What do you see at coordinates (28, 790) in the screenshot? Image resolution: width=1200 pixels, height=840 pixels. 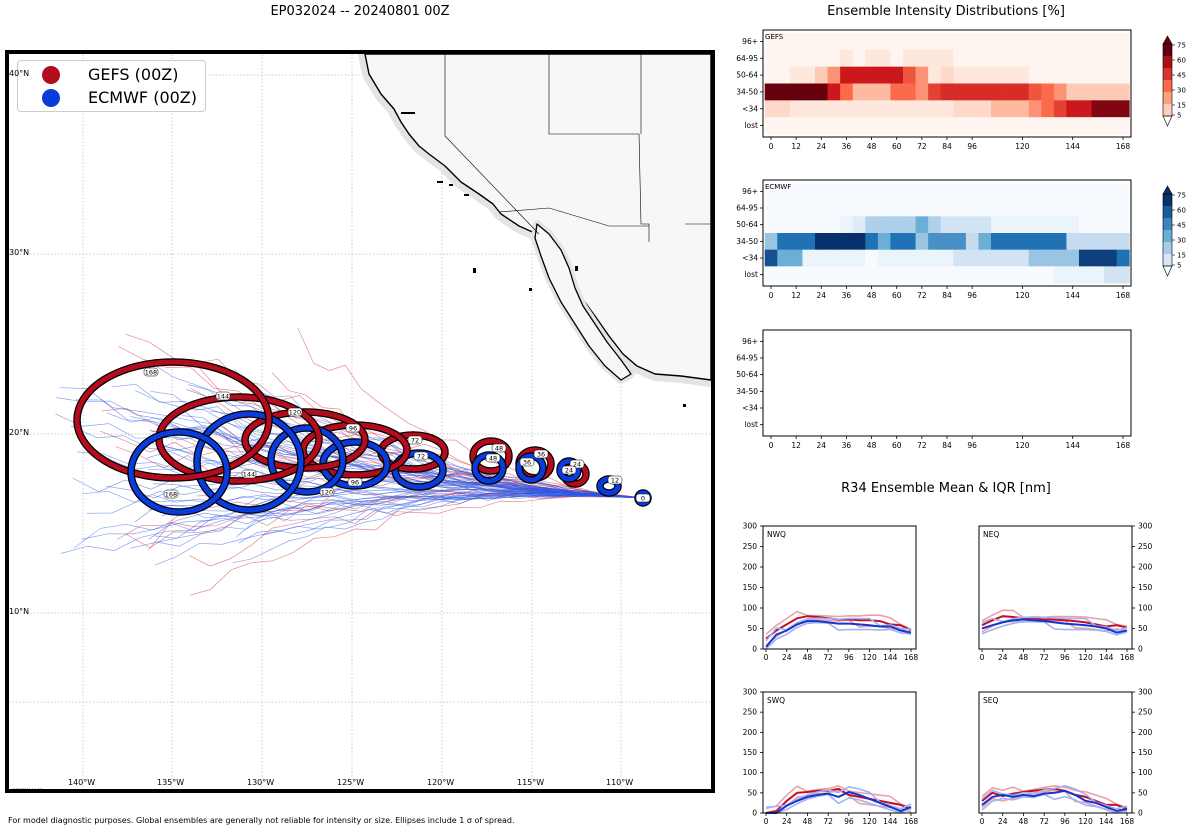 I see `map-timestamp: 20240801 14:08` at bounding box center [28, 790].